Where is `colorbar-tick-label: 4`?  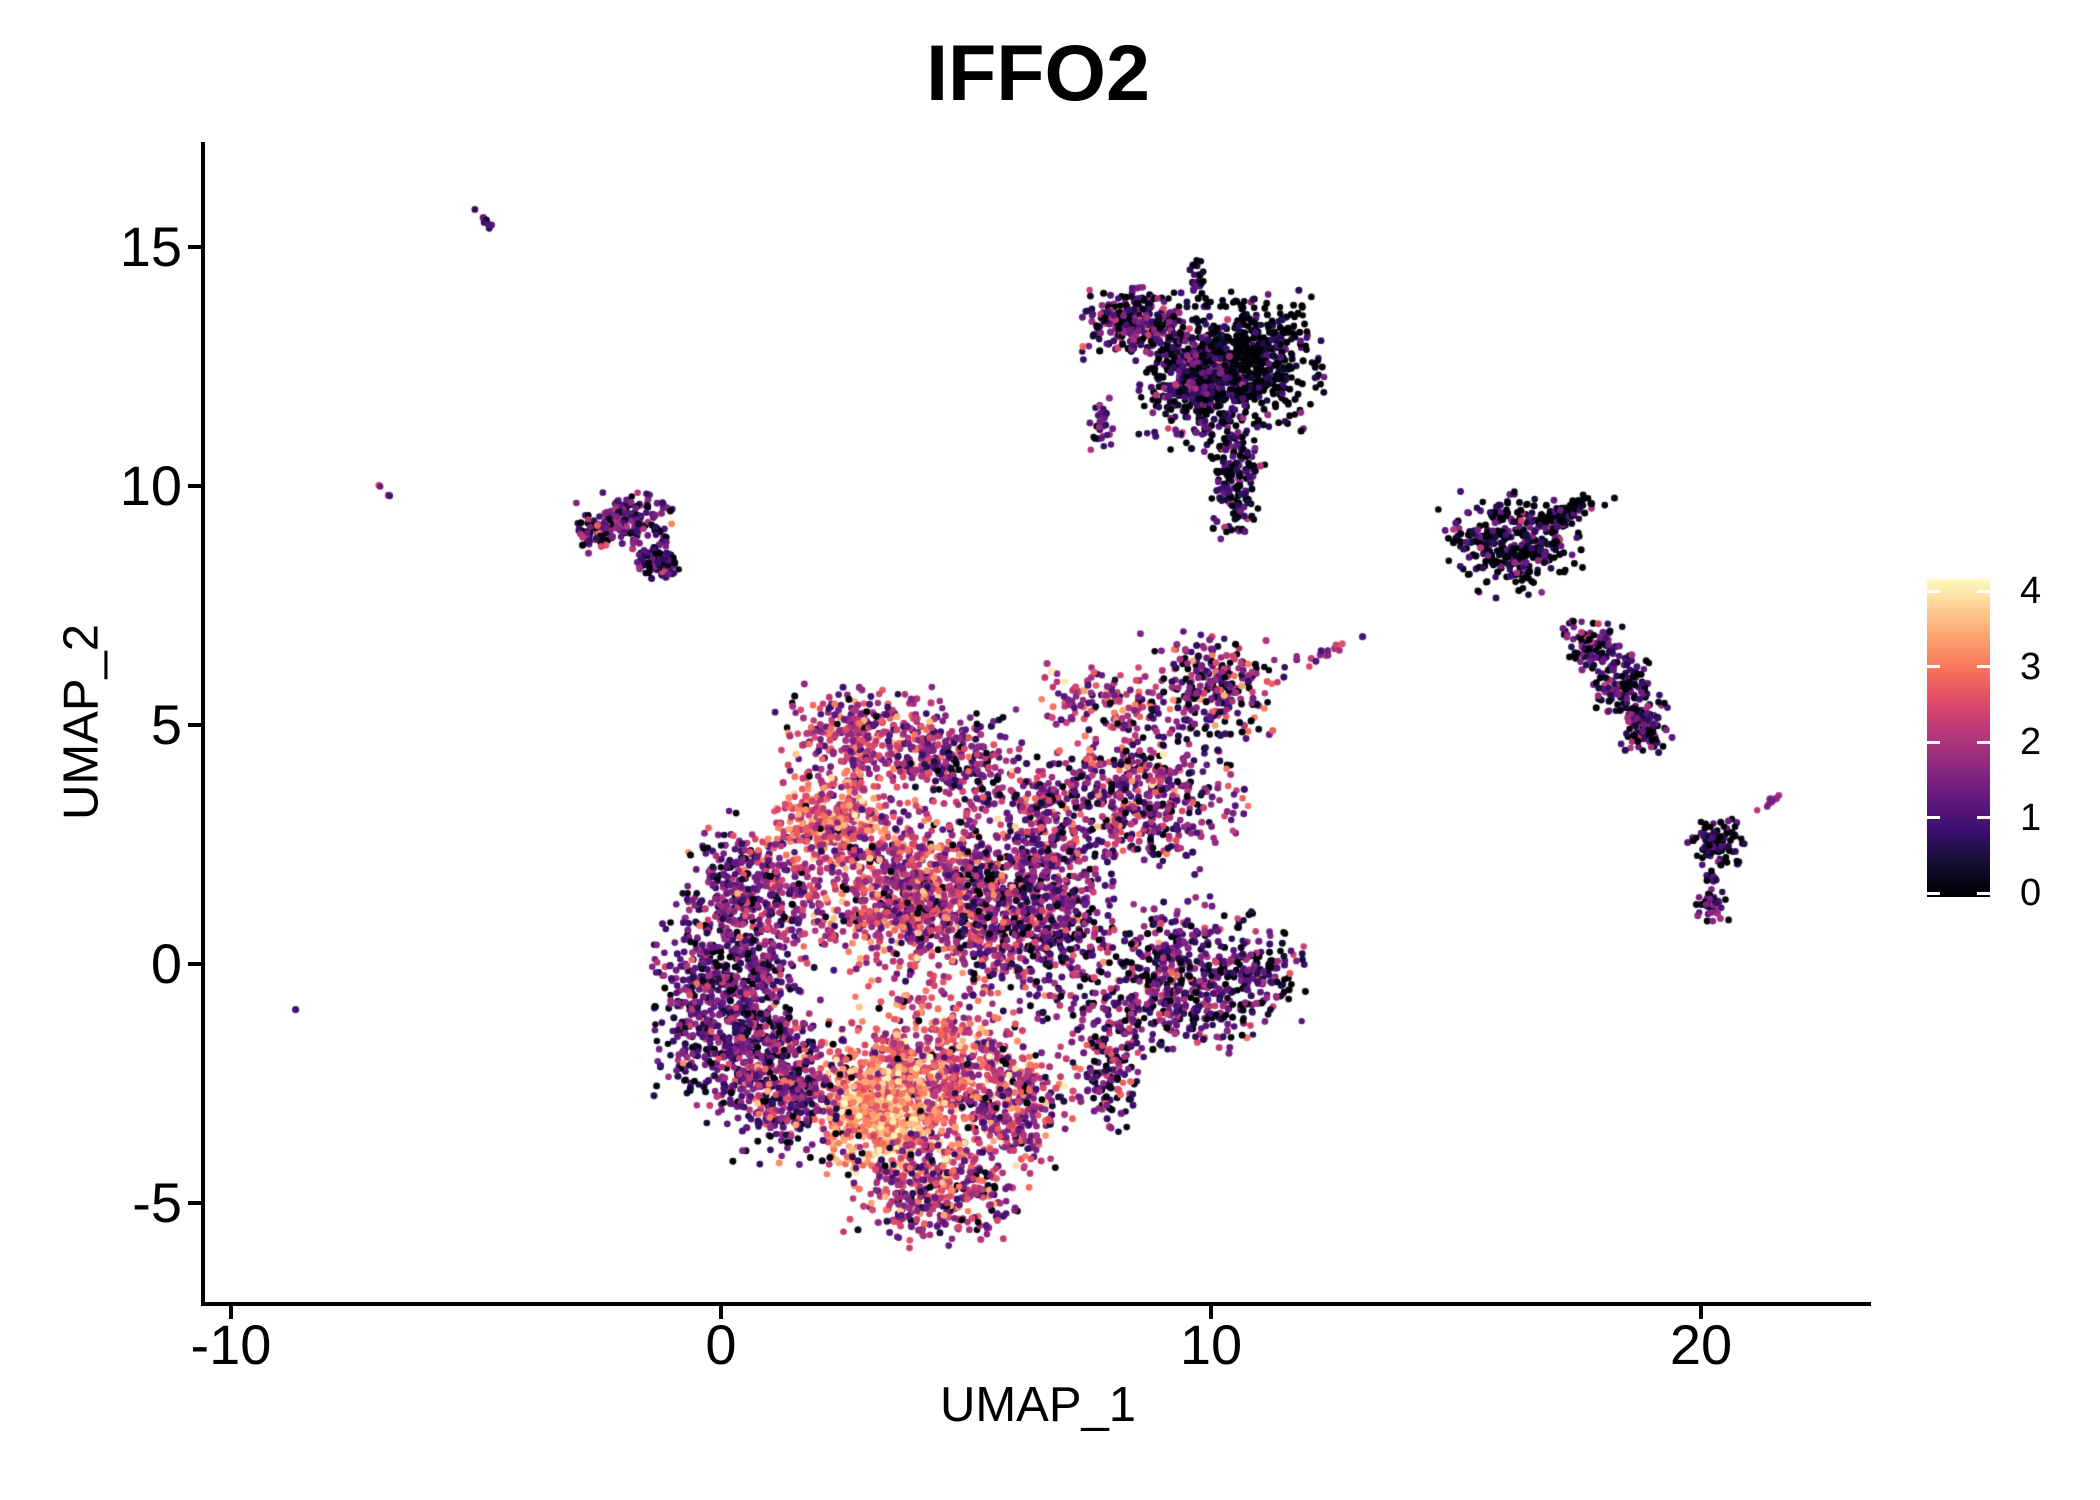
colorbar-tick-label: 4 is located at coordinates (2031, 591).